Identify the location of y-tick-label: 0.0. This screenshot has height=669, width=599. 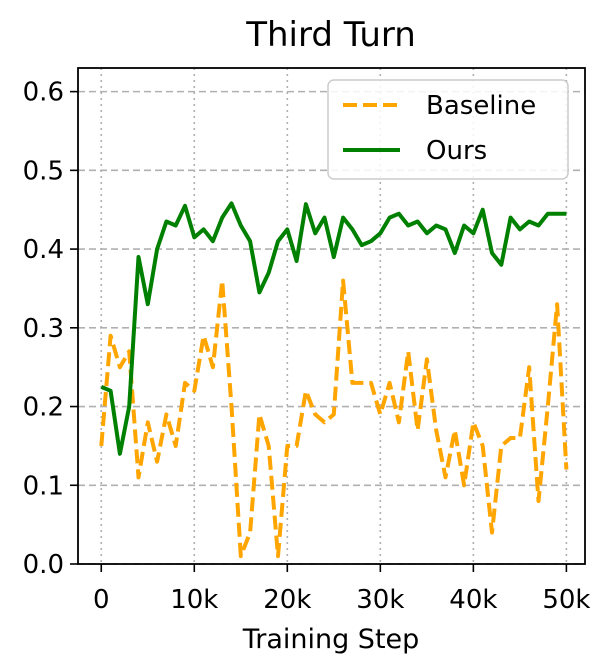
(43, 565).